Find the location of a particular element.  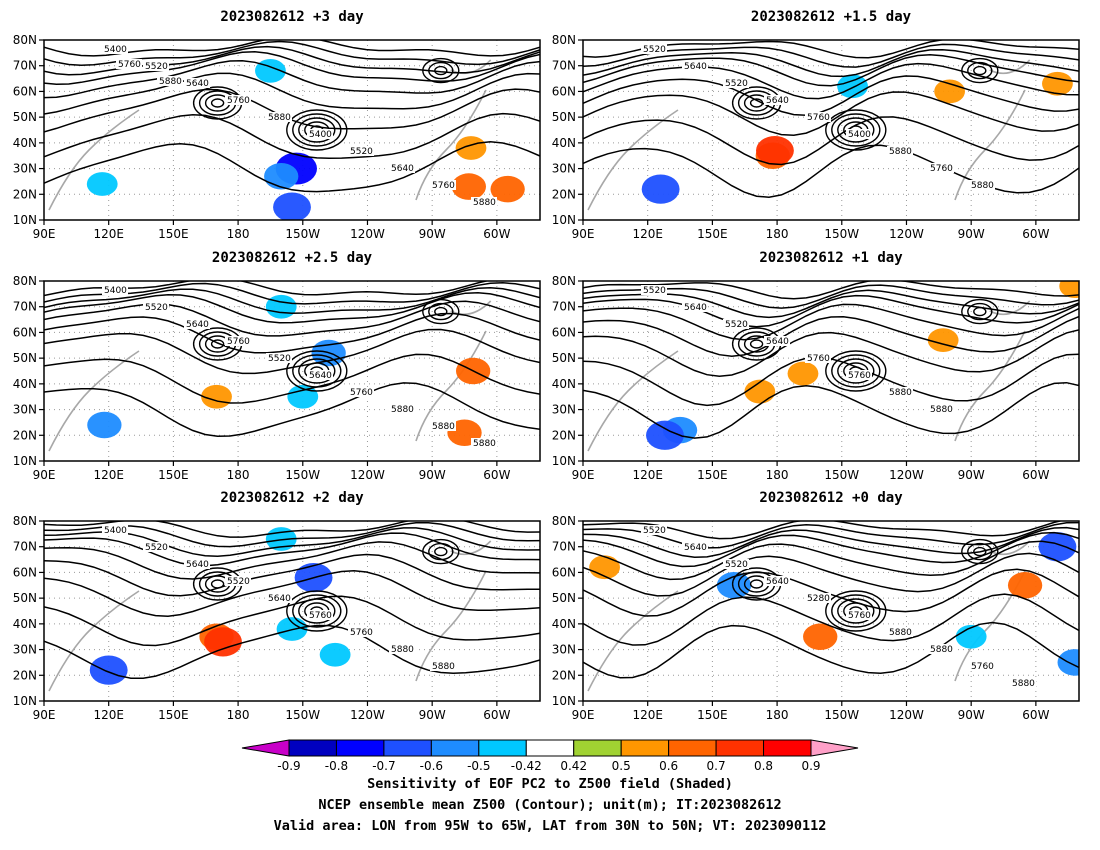

contour-label: 5880 is located at coordinates (402, 410).